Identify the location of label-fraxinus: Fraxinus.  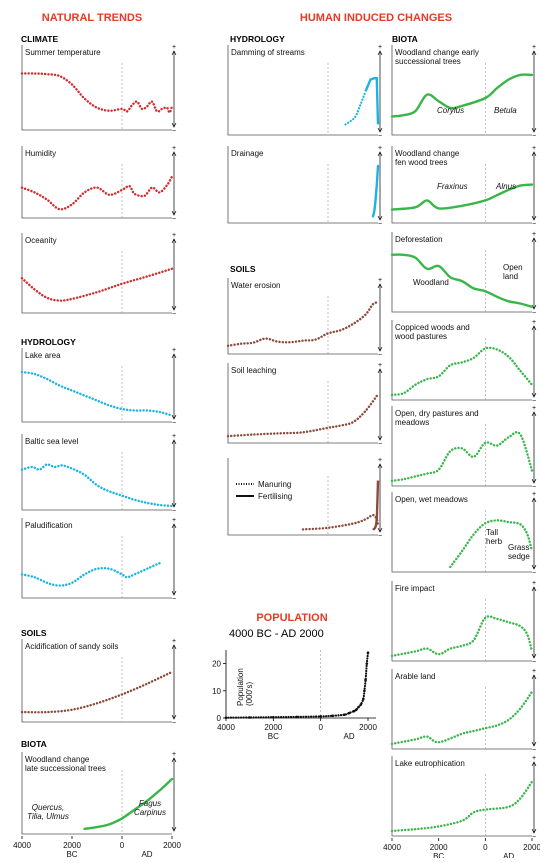
(452, 186).